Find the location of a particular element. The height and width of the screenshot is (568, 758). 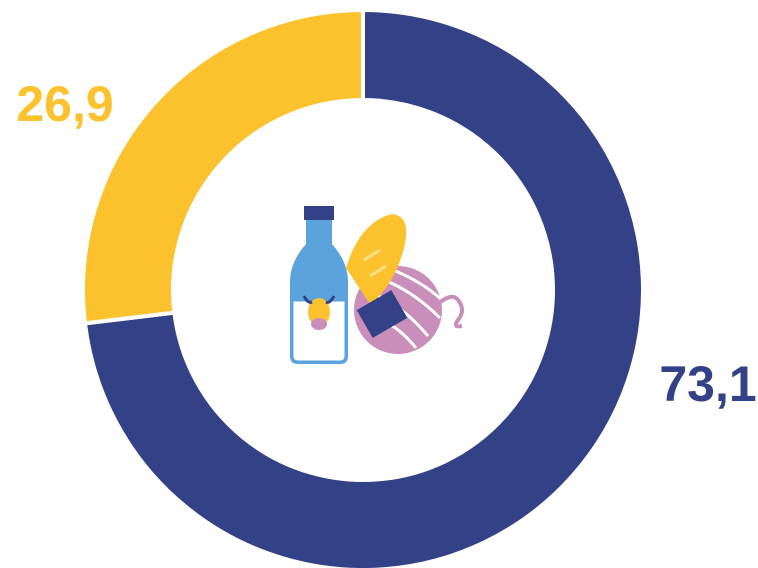

center-icon is located at coordinates (377, 285).